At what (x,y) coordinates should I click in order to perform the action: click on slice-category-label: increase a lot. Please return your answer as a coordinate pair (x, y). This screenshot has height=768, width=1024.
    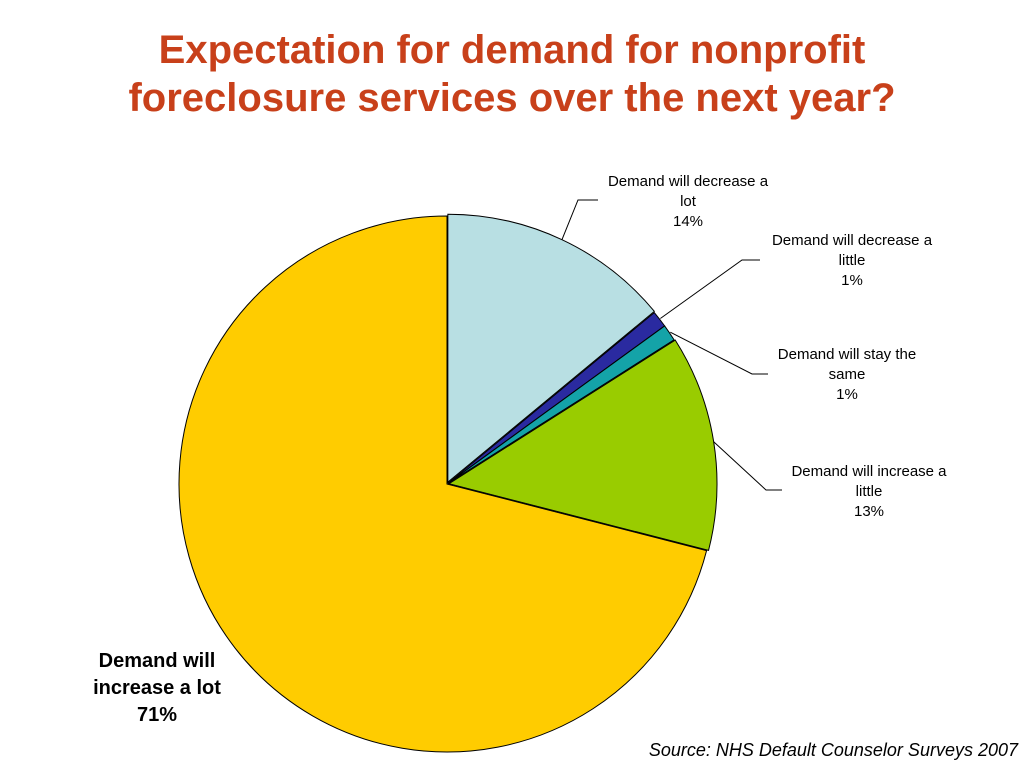
    Looking at the image, I should click on (157, 688).